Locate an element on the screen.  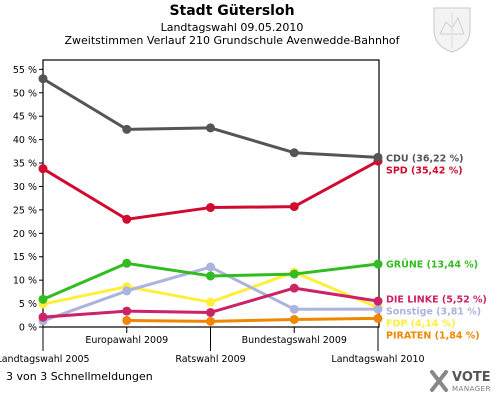
vote-manager-icon: VOTE MANAGER is located at coordinates (460, 381).